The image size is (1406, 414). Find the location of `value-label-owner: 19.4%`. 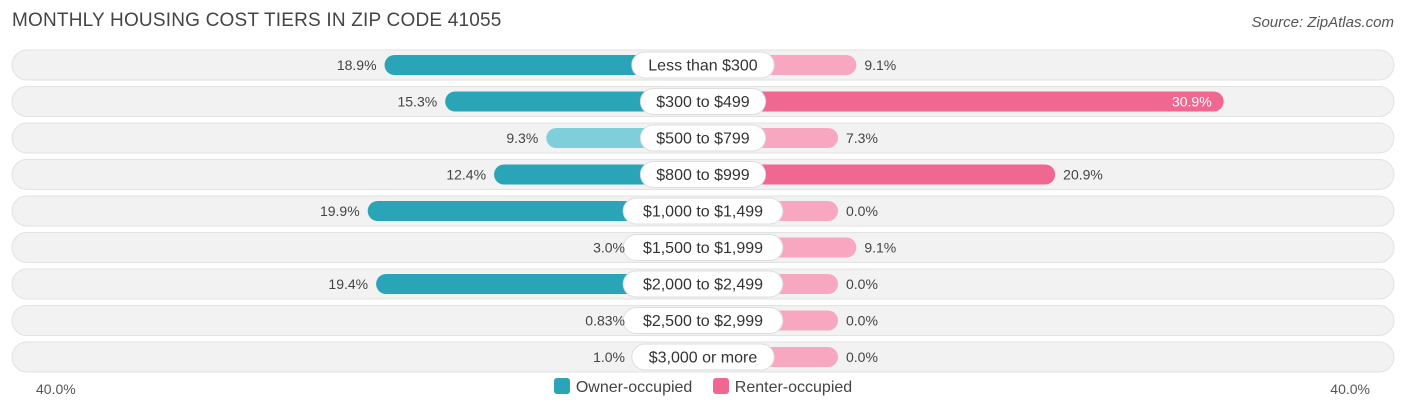

value-label-owner: 19.4% is located at coordinates (348, 284).